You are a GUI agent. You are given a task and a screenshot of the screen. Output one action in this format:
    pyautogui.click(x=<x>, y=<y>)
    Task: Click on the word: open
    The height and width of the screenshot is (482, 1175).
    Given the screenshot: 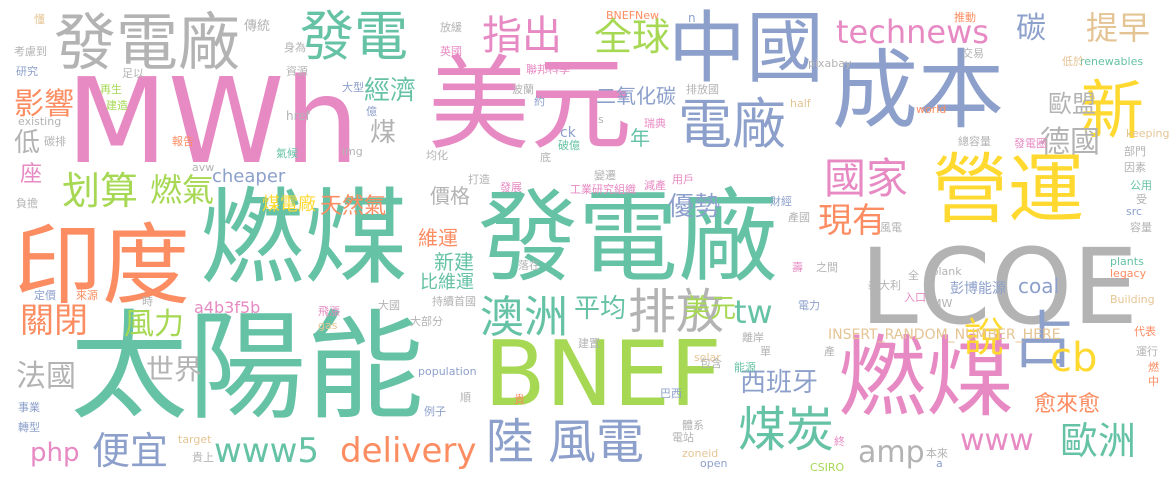 What is the action you would take?
    pyautogui.click(x=714, y=463)
    